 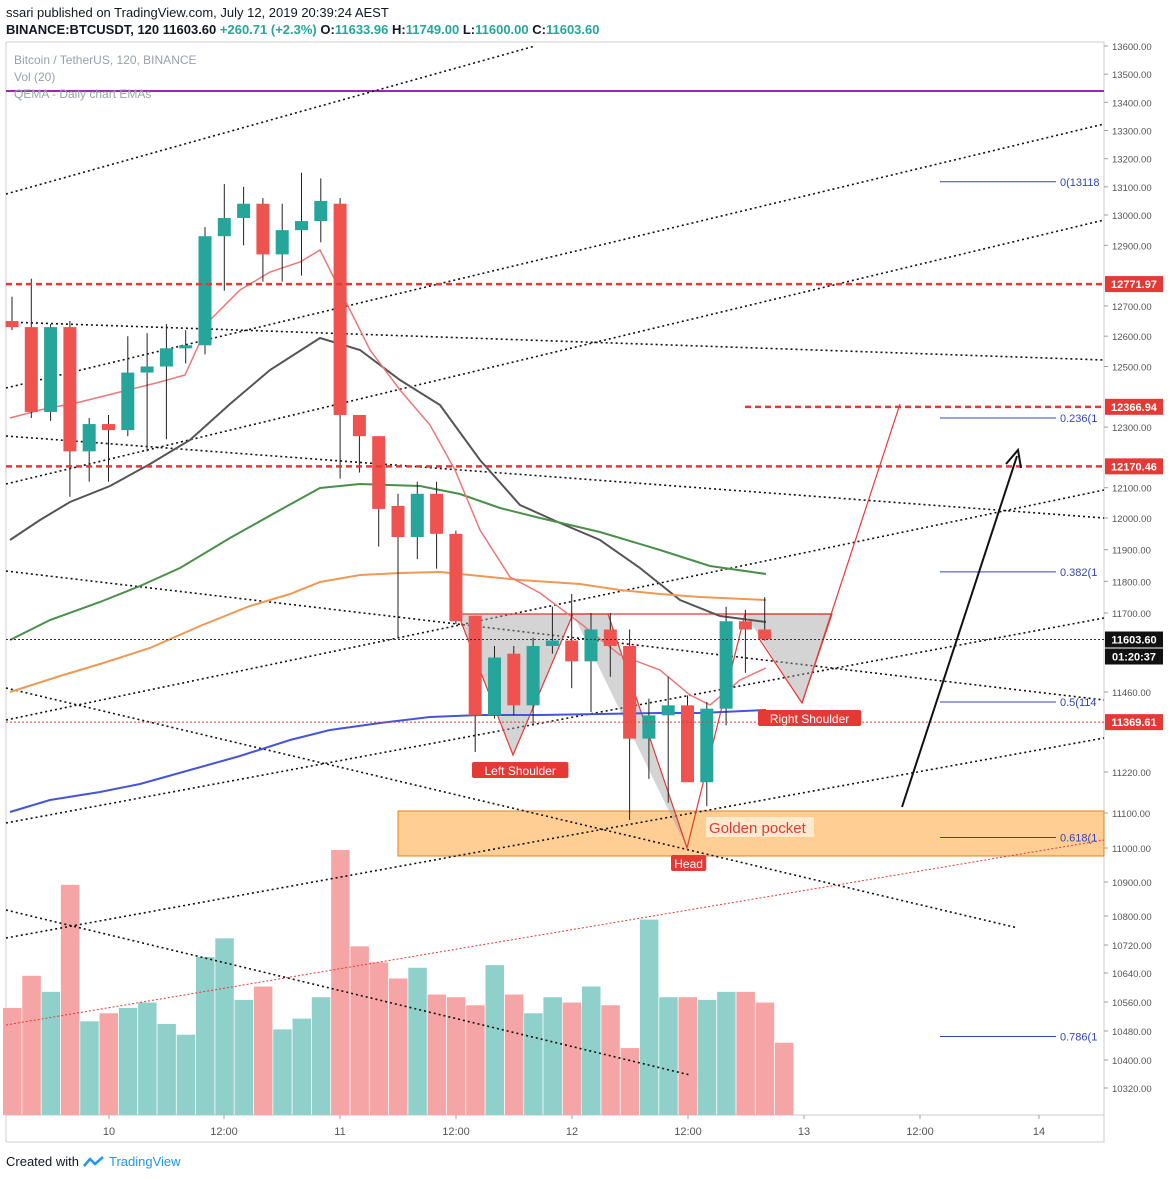 I want to click on legend-volume: Vol (20), so click(x=34, y=77).